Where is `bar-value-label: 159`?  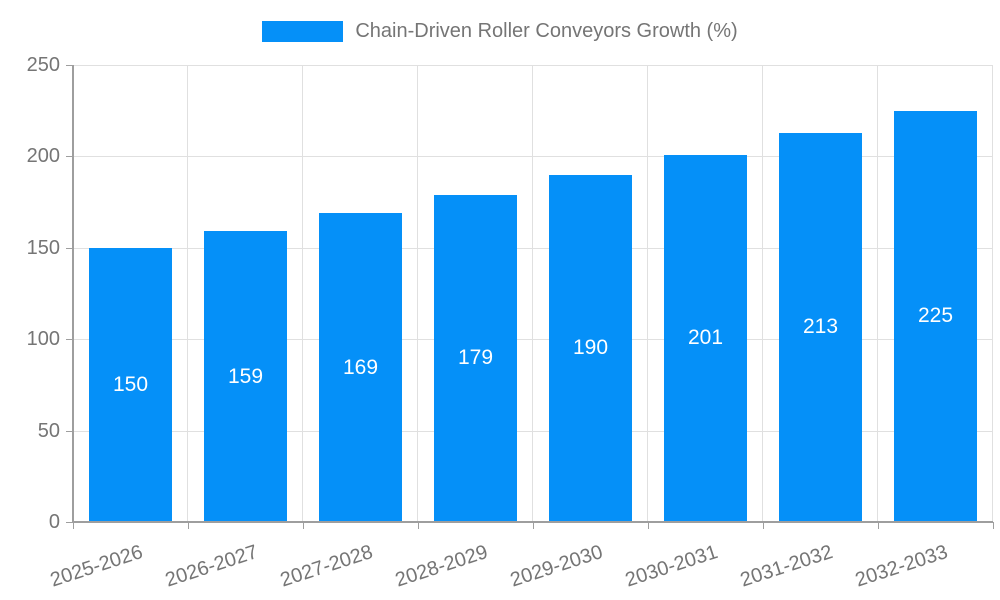 bar-value-label: 159 is located at coordinates (245, 376).